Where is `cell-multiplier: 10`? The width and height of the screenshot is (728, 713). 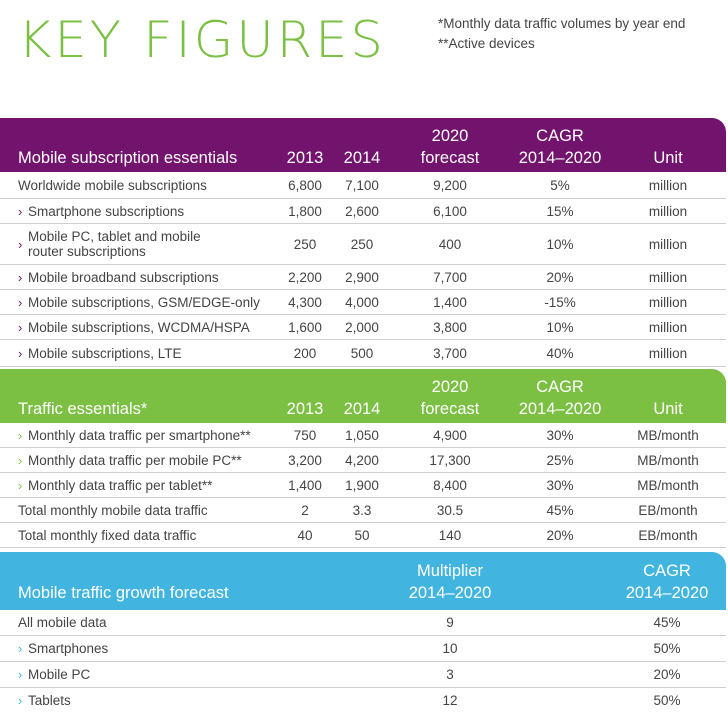 cell-multiplier: 10 is located at coordinates (450, 648).